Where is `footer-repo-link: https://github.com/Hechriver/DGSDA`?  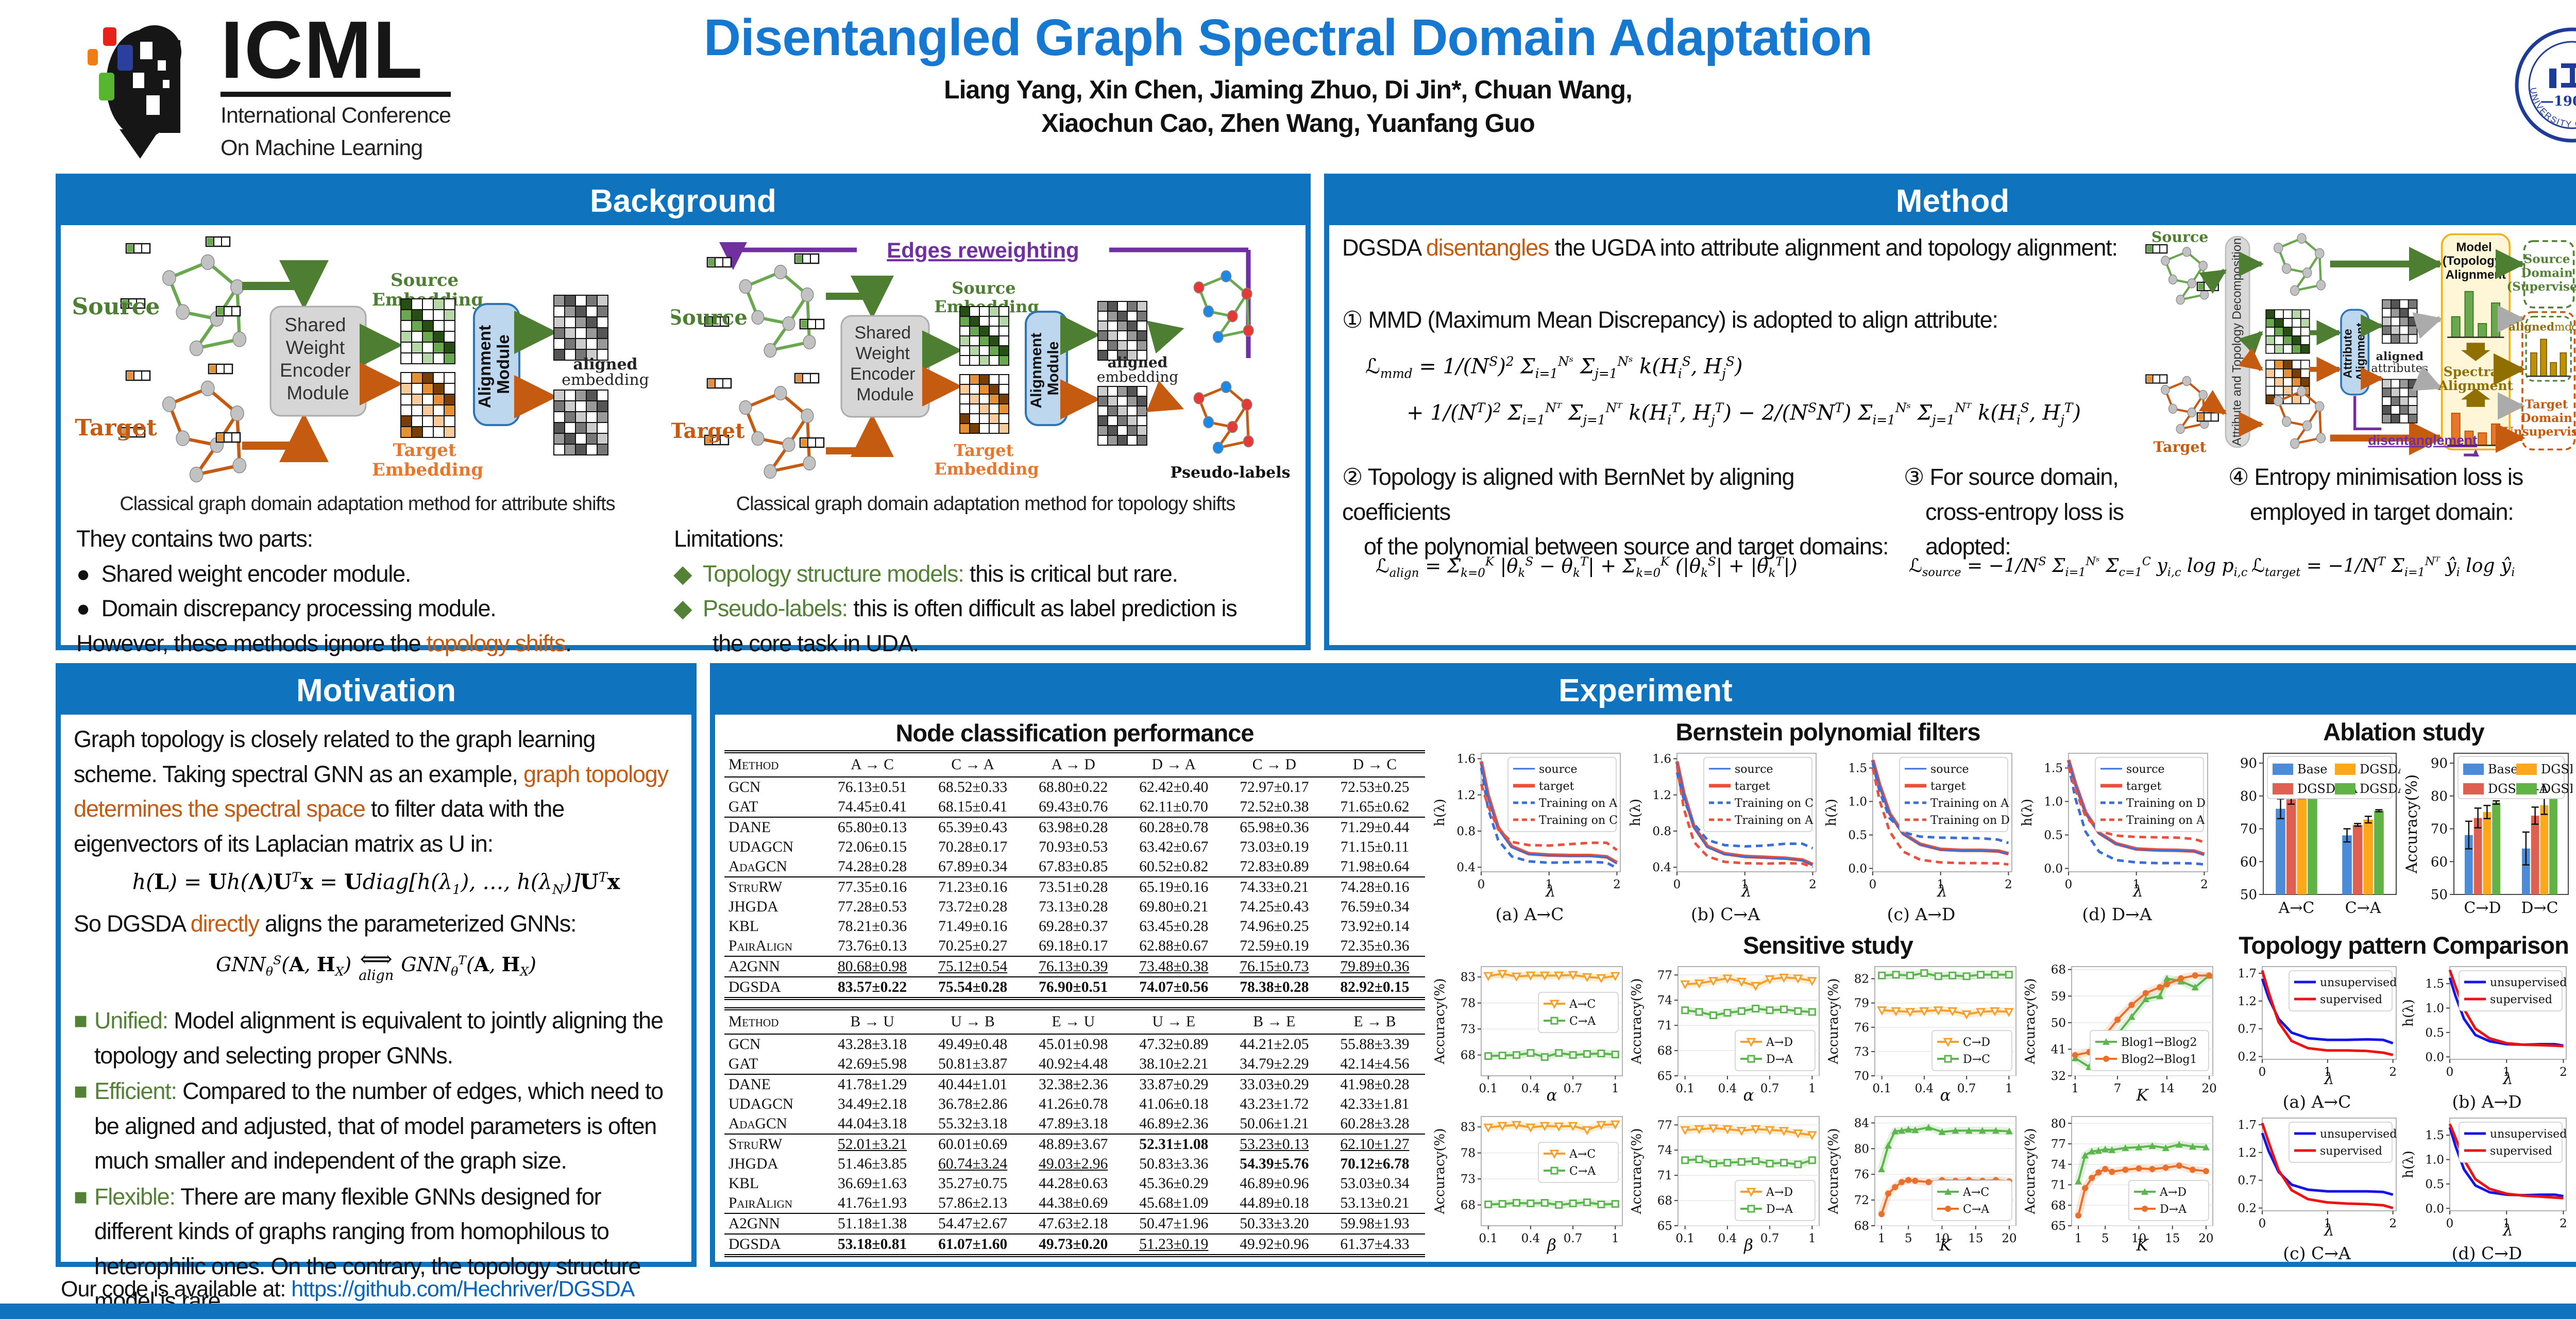
footer-repo-link: https://github.com/Hechriver/DGSDA is located at coordinates (463, 1289).